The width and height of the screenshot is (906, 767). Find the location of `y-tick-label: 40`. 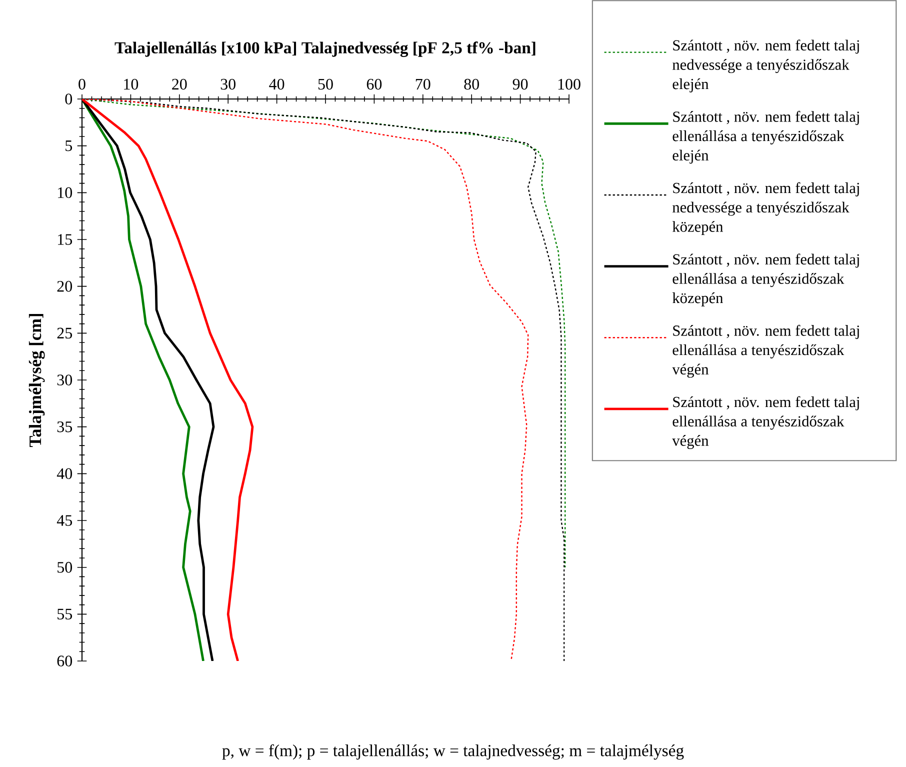

y-tick-label: 40 is located at coordinates (64, 474).